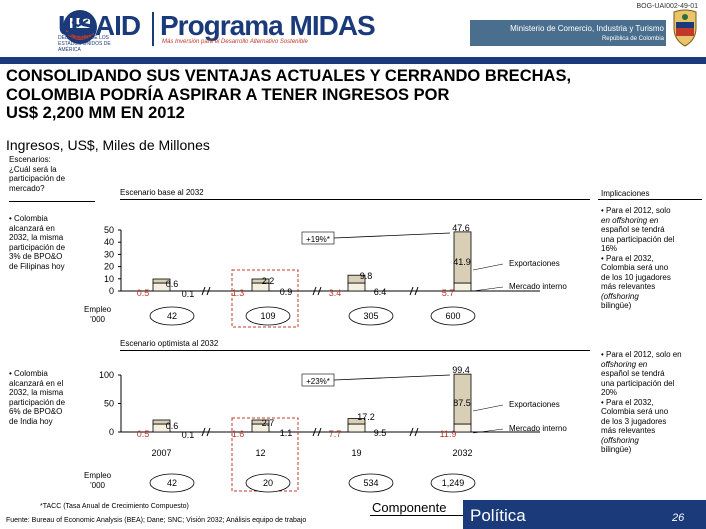 The width and height of the screenshot is (706, 529). Describe the element at coordinates (685, 28) in the screenshot. I see `coat-of-arms-icon` at that location.